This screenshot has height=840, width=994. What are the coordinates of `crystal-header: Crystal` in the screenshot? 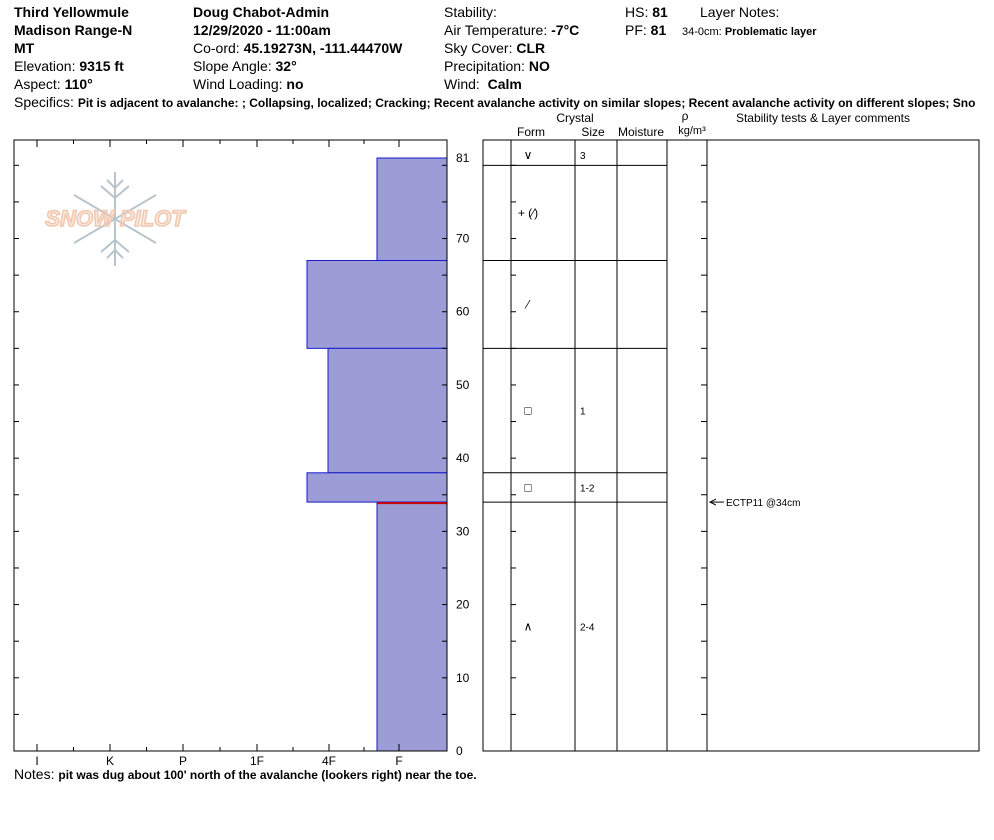 It's located at (574, 118).